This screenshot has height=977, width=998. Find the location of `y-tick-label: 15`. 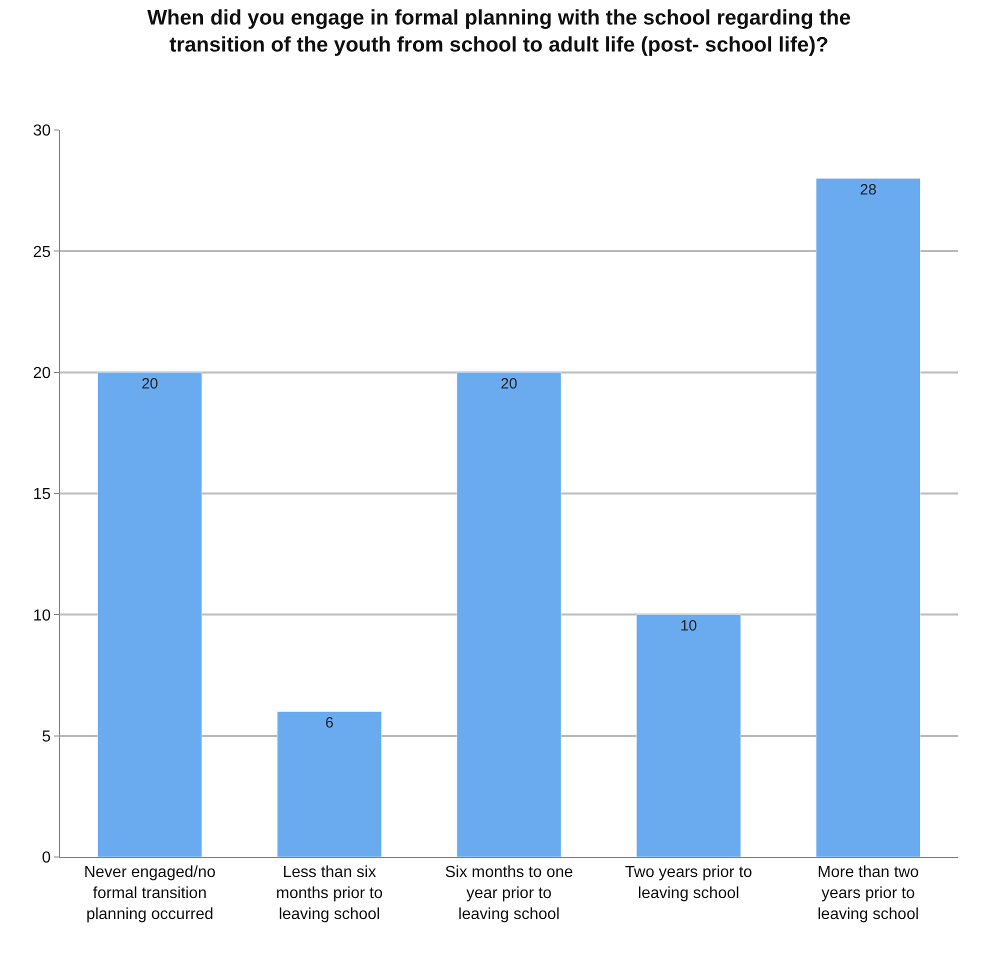

y-tick-label: 15 is located at coordinates (42, 495).